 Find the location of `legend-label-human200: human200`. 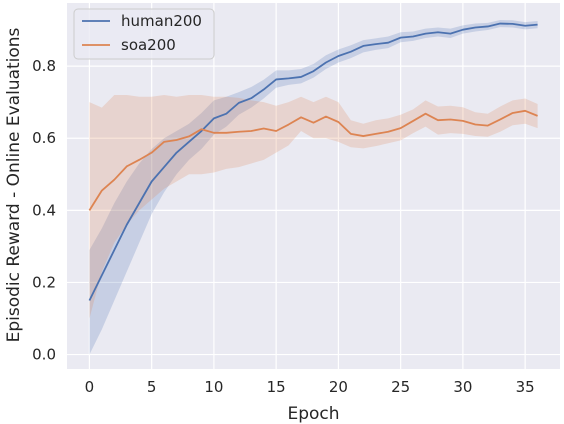

legend-label-human200: human200 is located at coordinates (161, 21).